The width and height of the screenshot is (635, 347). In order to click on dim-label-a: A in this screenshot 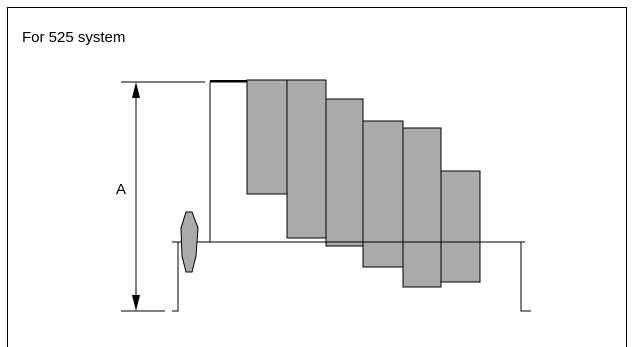, I will do `click(121, 189)`.